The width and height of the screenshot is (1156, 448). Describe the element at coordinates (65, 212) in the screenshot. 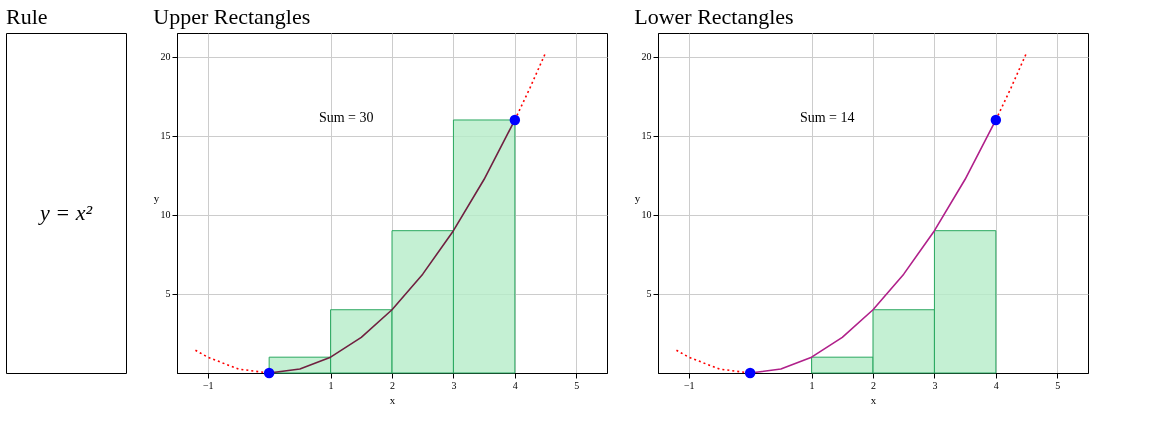

I see `text: y = x²` at that location.